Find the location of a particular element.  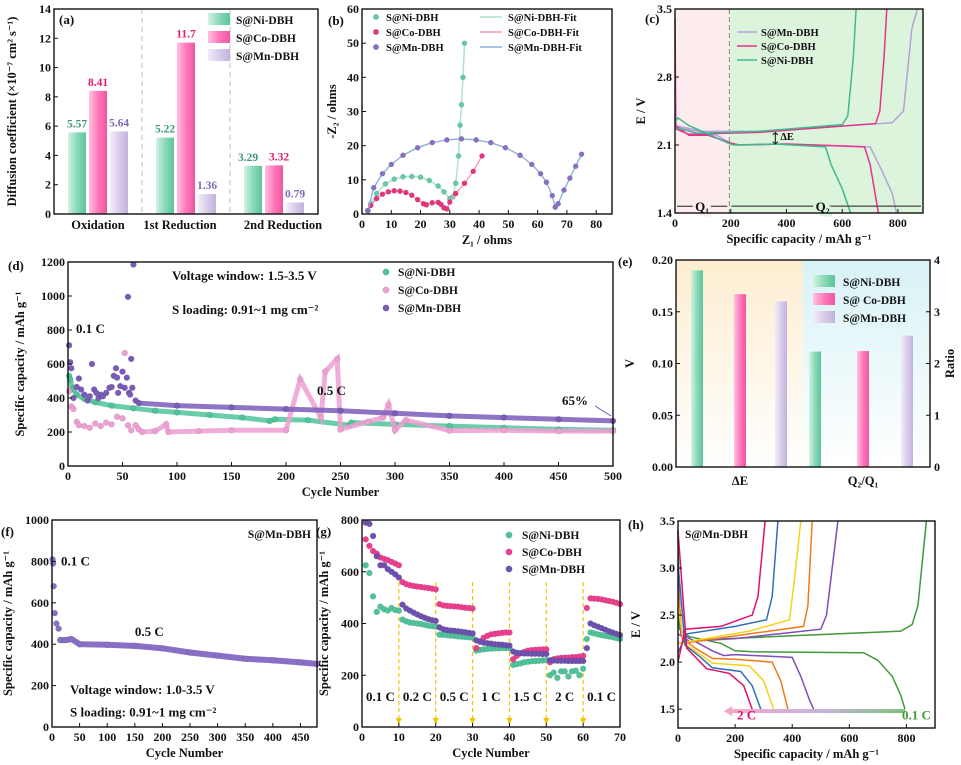

y-tick-label: 1.5 is located at coordinates (667, 709).